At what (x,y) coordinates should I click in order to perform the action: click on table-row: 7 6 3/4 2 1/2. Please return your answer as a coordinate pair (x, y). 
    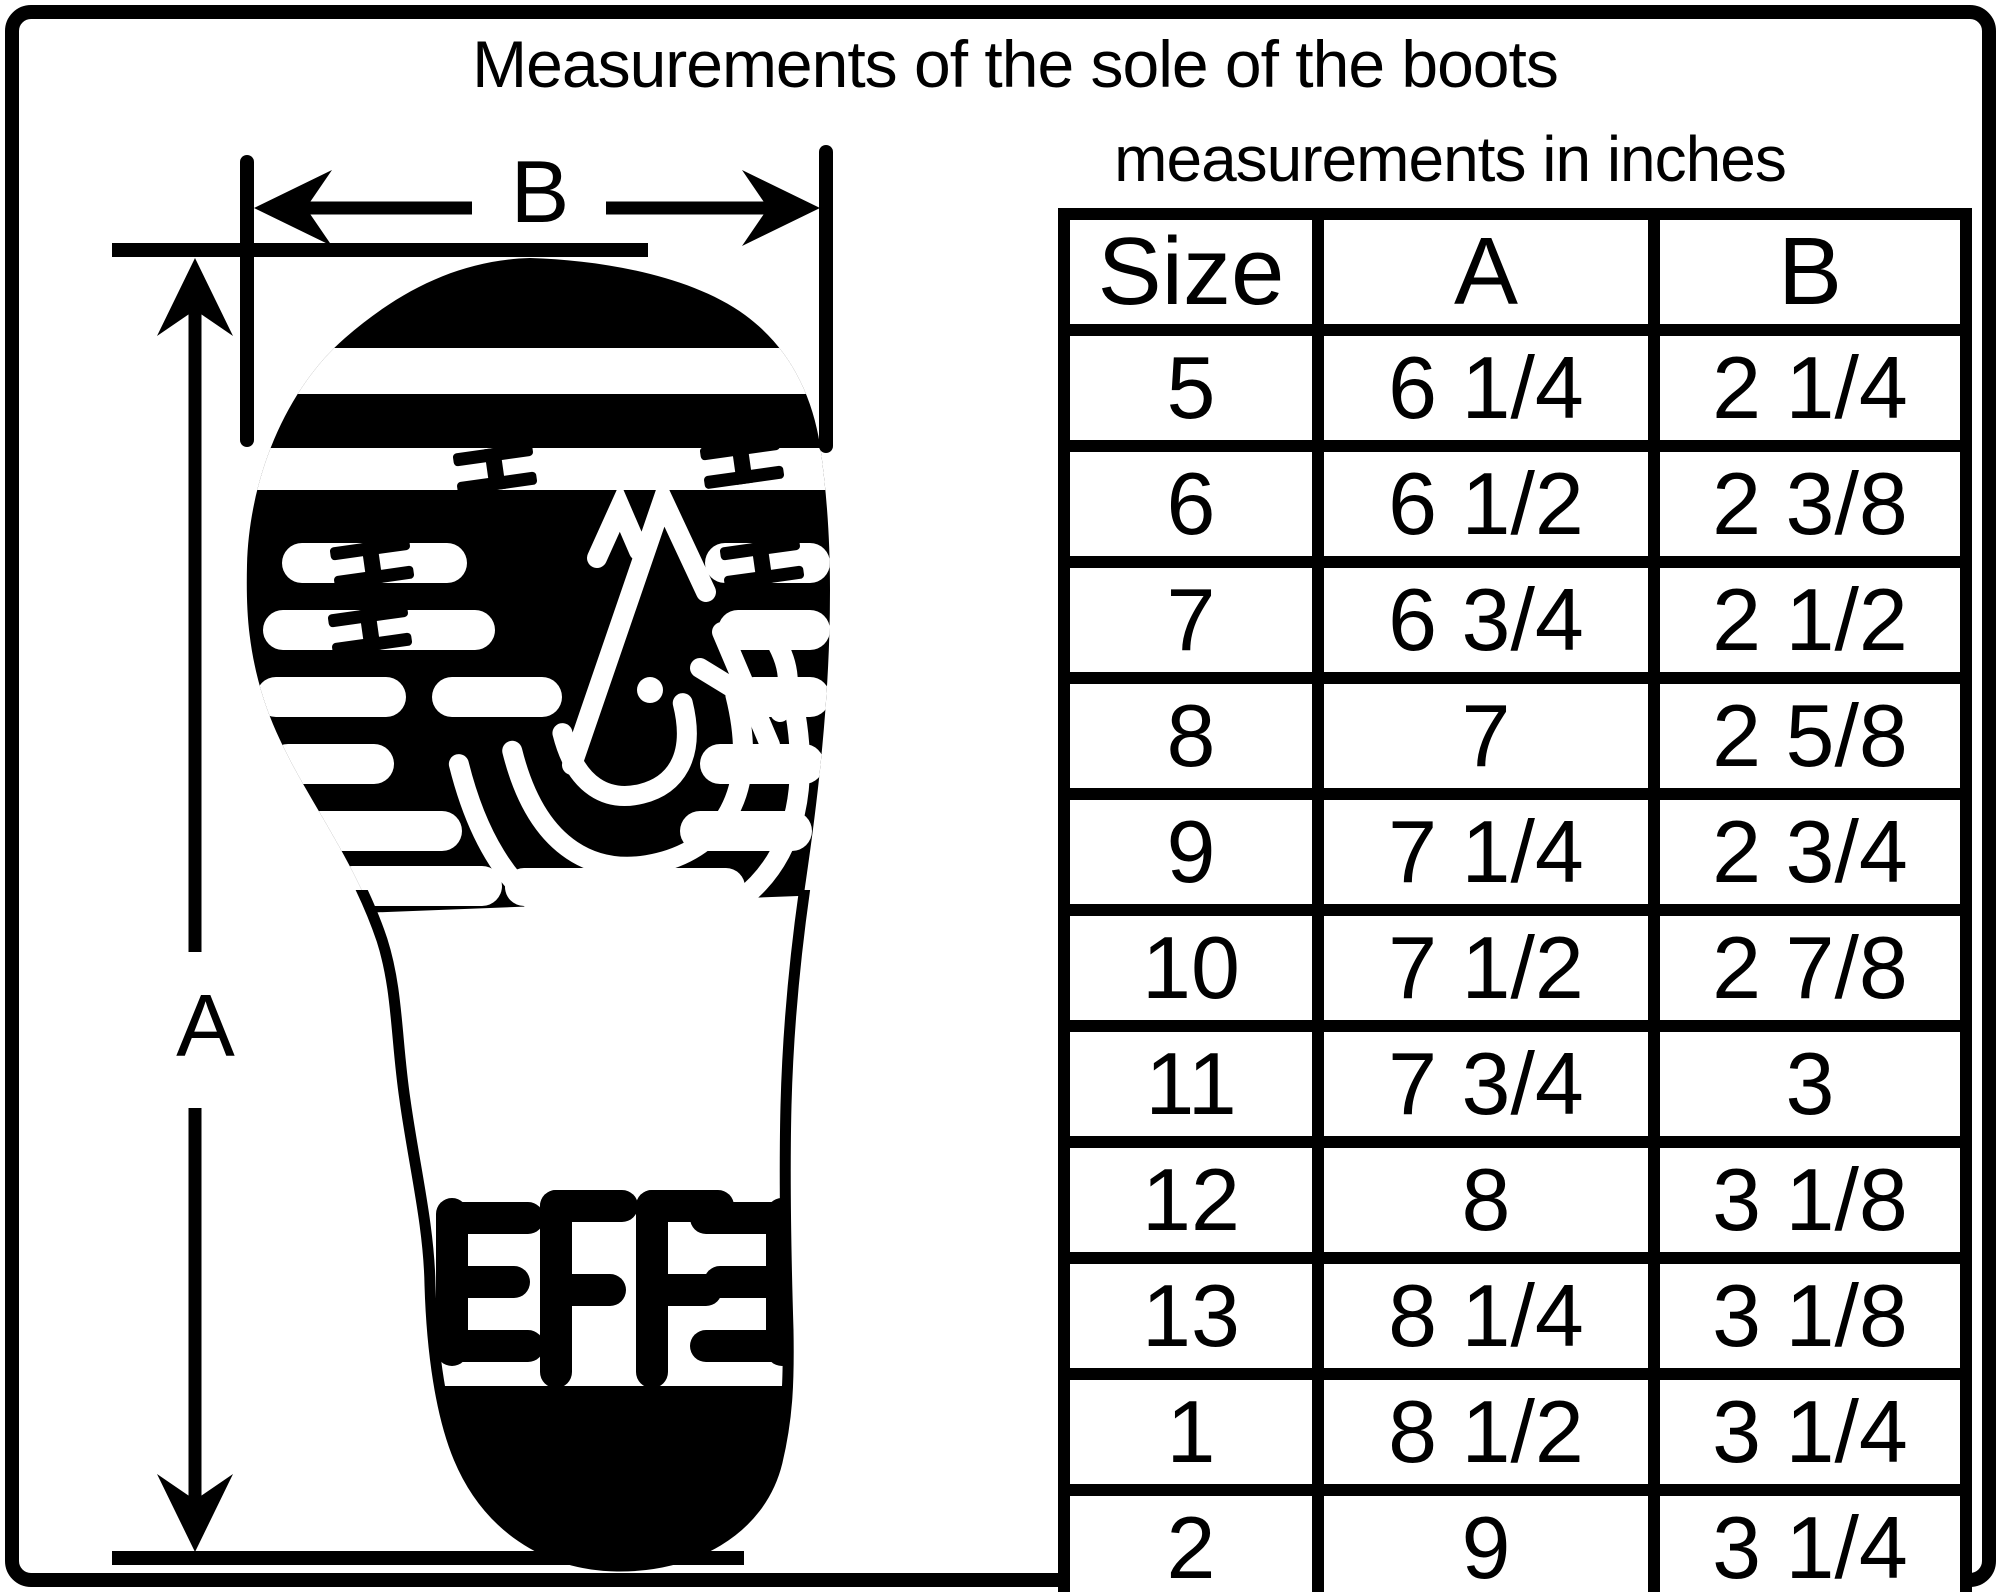
    Looking at the image, I should click on (1515, 620).